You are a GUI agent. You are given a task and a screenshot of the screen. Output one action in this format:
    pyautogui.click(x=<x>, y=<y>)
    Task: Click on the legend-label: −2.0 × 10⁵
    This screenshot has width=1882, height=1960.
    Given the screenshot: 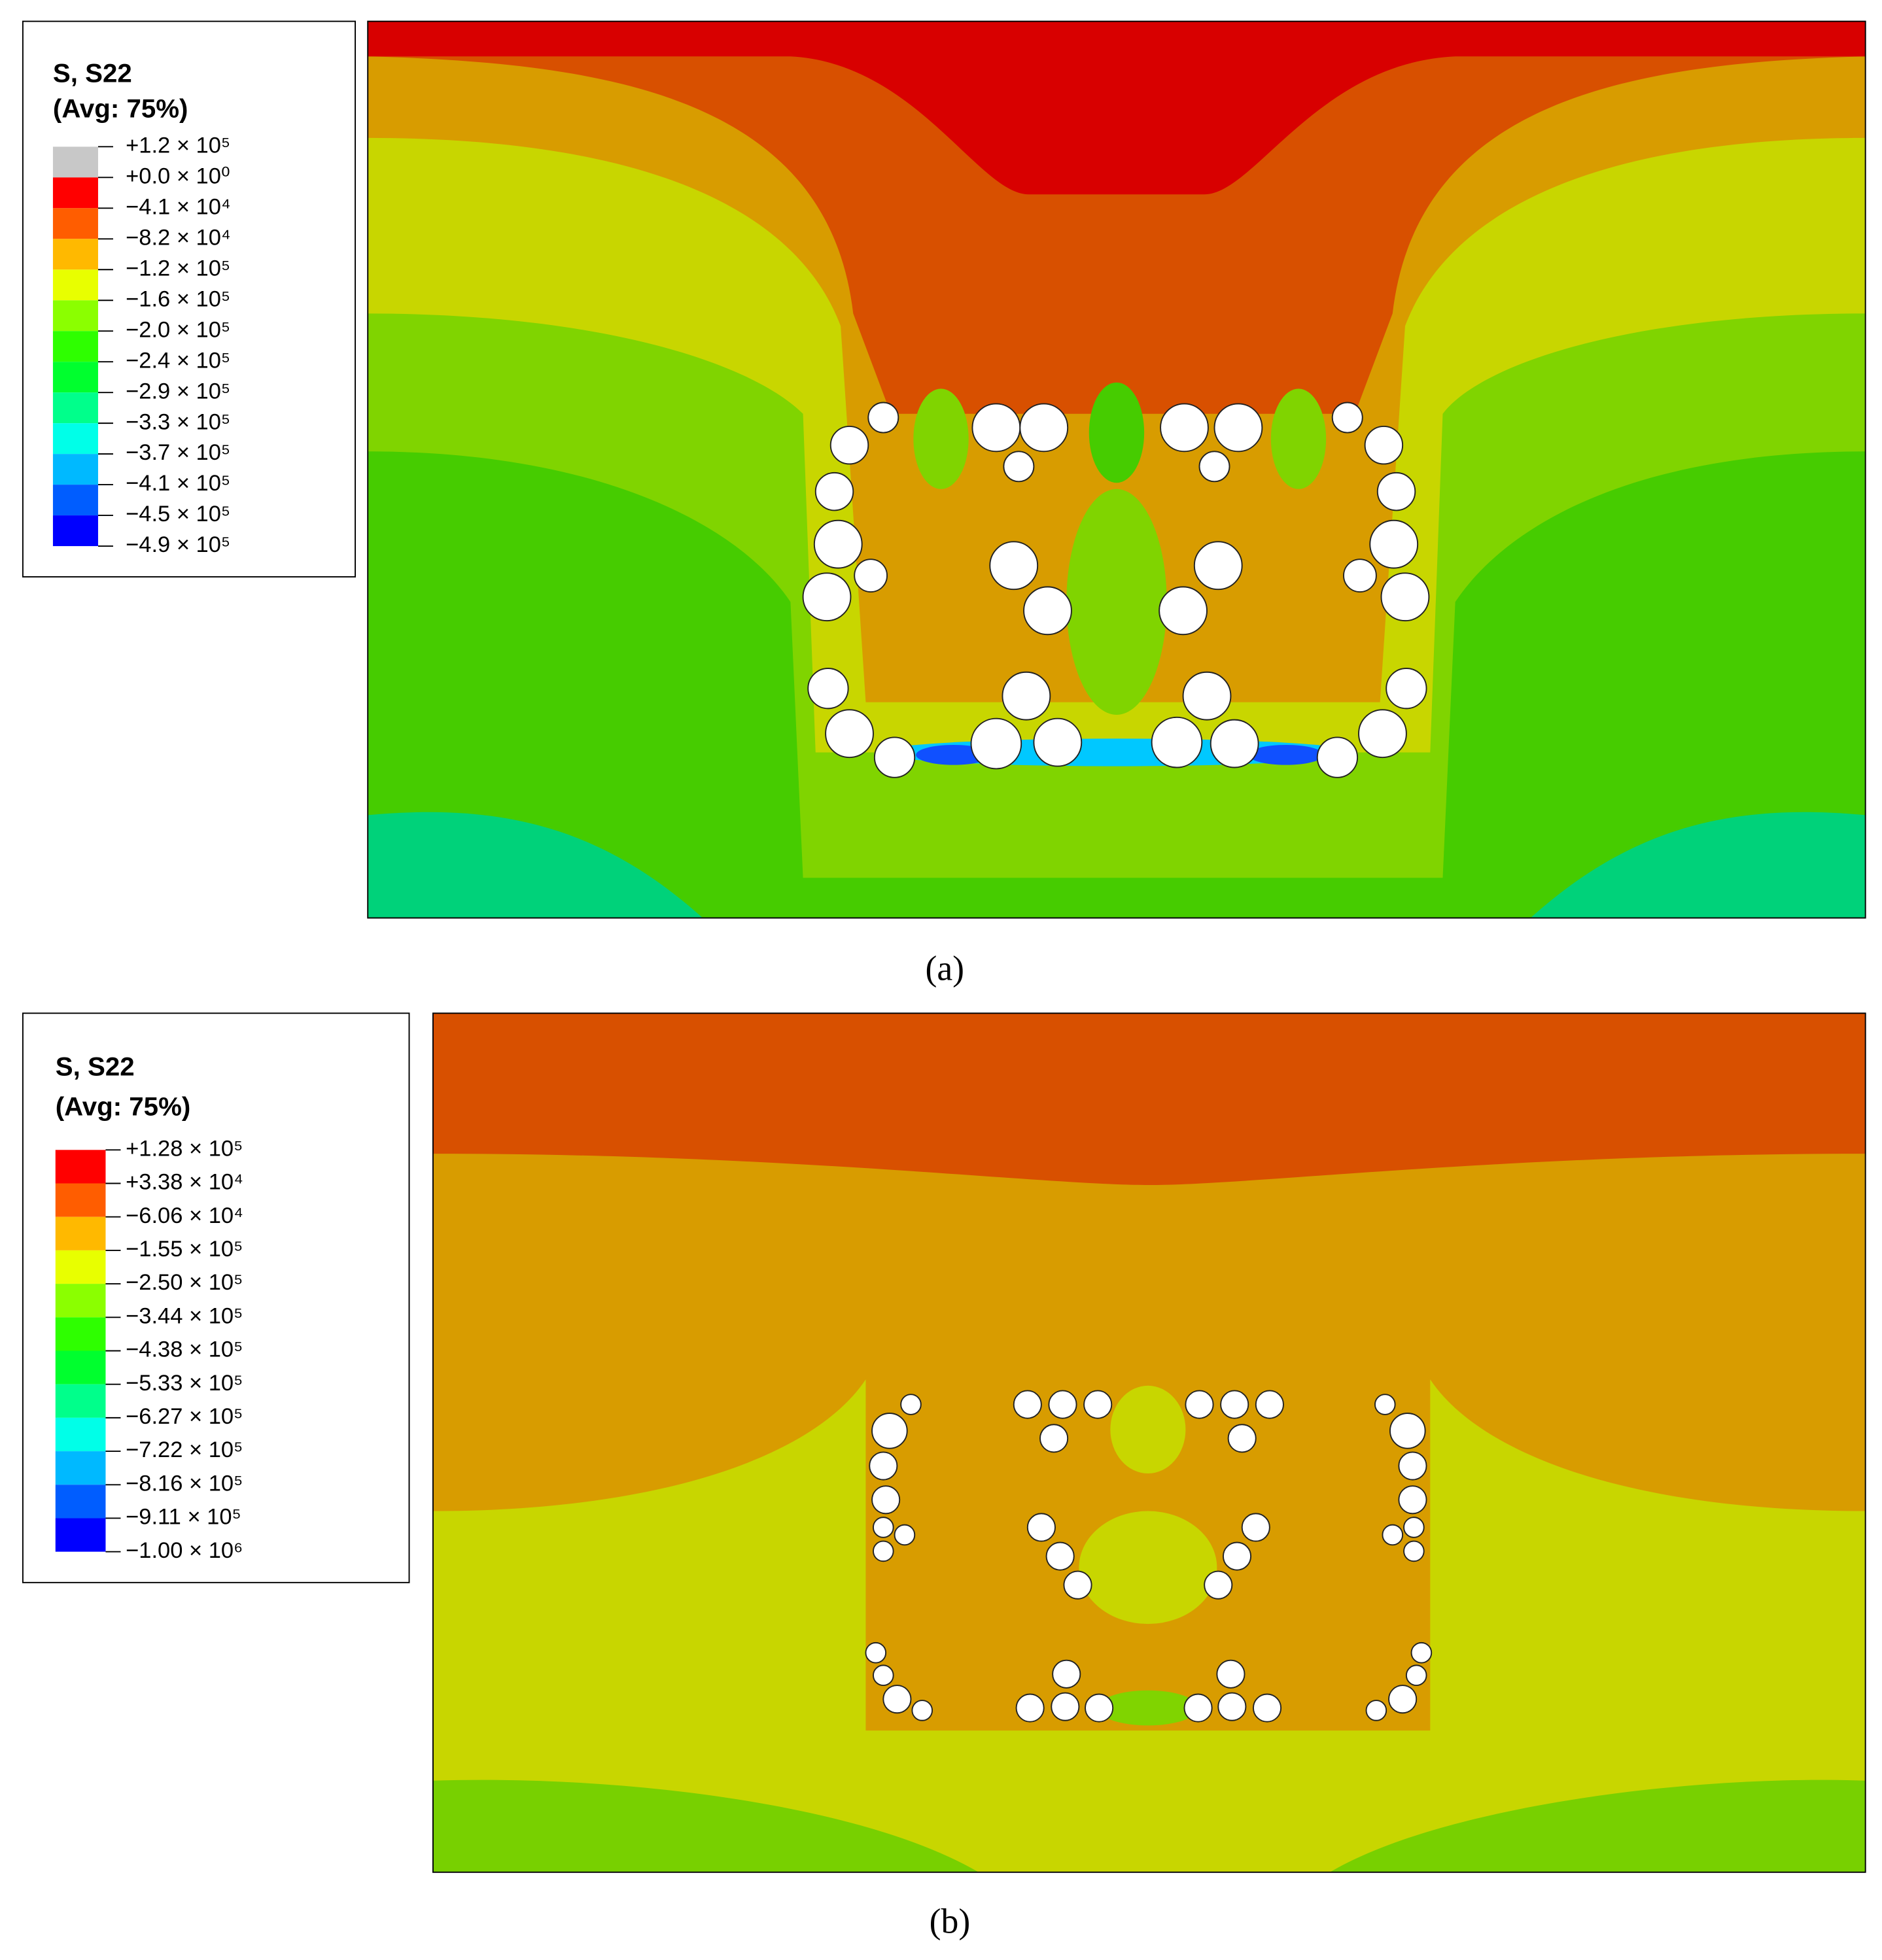 What is the action you would take?
    pyautogui.click(x=178, y=329)
    